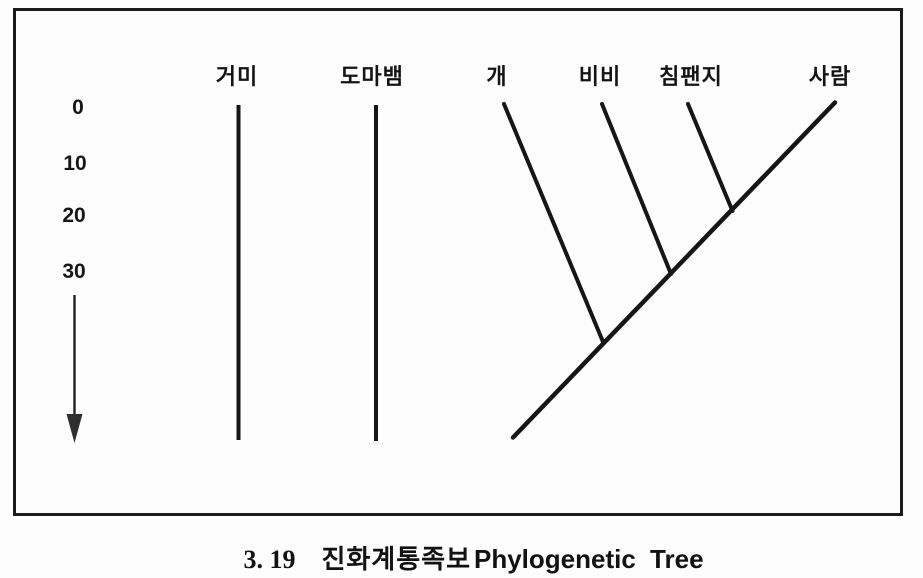 This screenshot has height=578, width=923. Describe the element at coordinates (78, 107) in the screenshot. I see `axis-tick-0: 0` at that location.